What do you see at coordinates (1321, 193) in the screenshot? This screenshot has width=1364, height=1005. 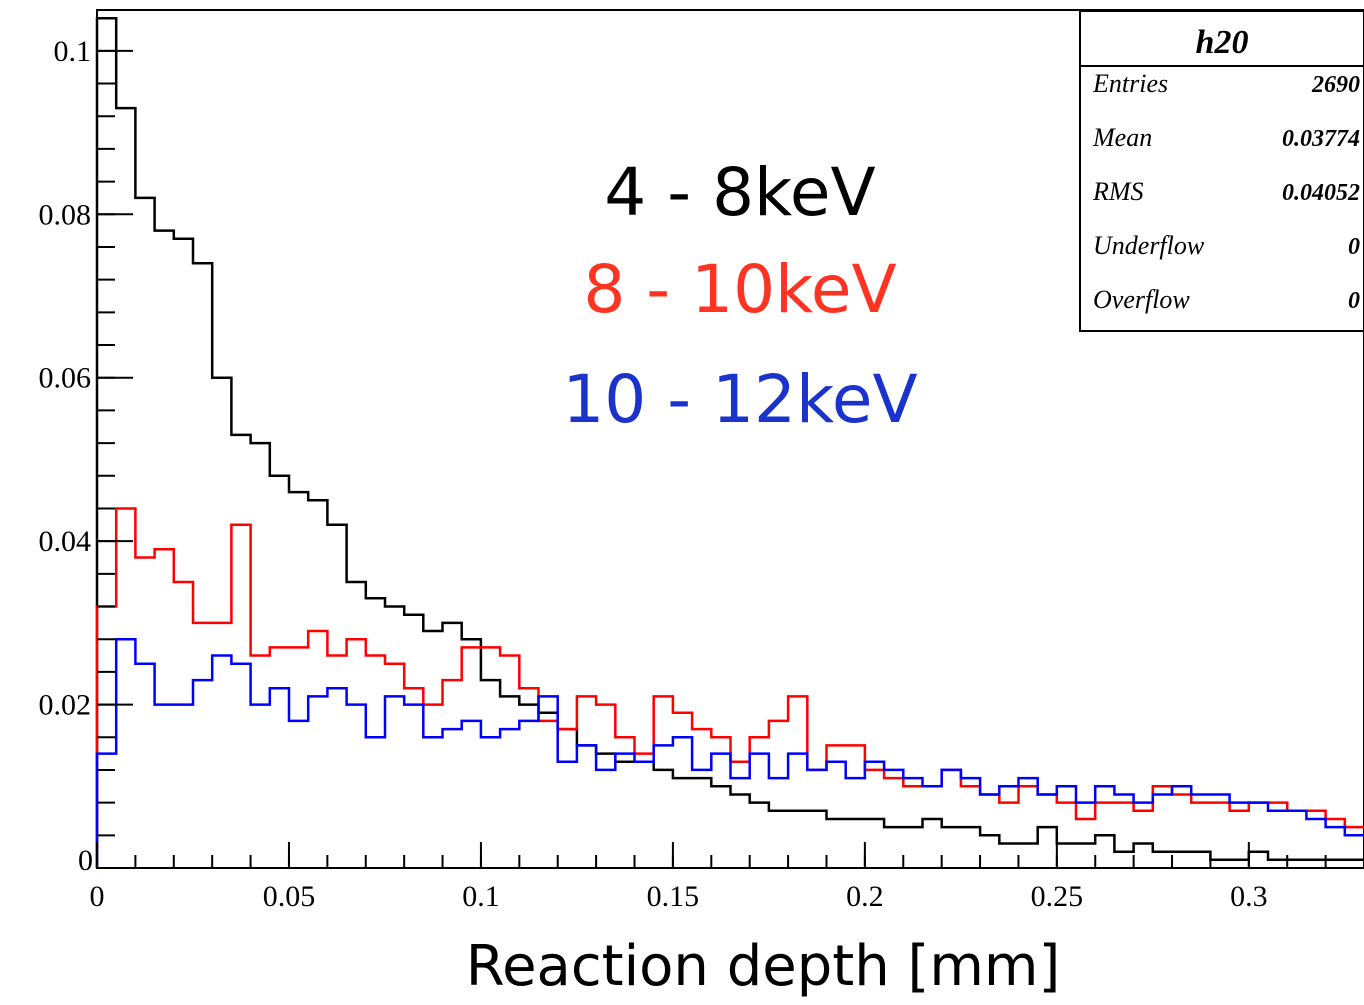 I see `stats-row-value: 0.04052` at bounding box center [1321, 193].